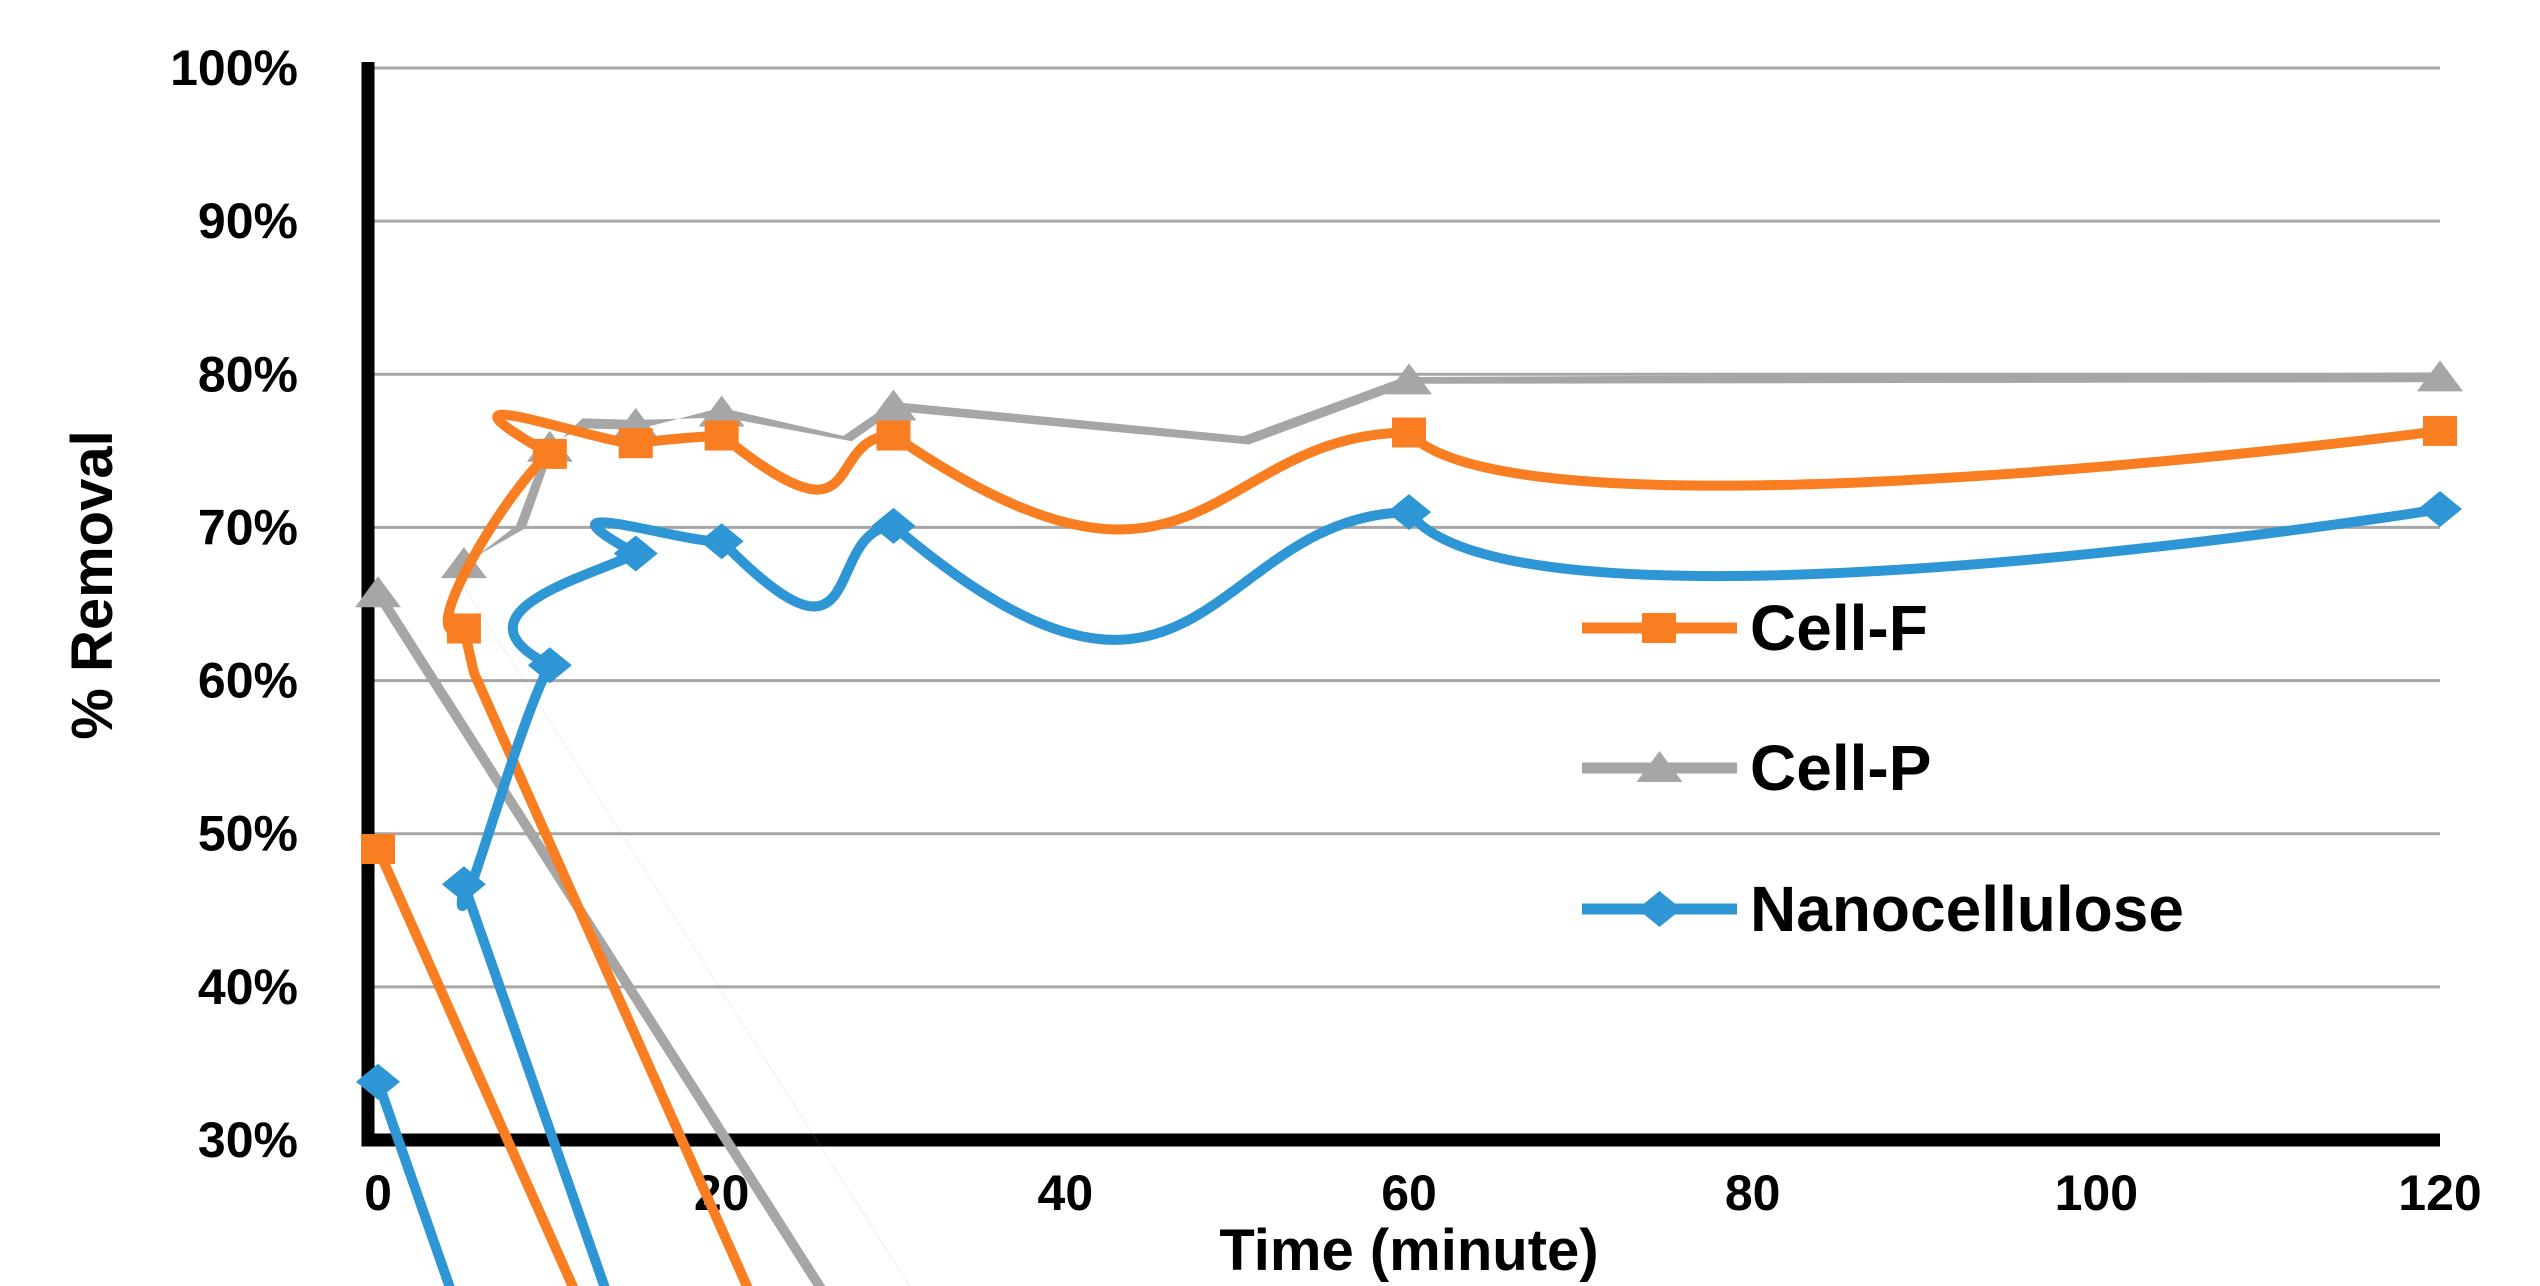 Image resolution: width=2540 pixels, height=1286 pixels. I want to click on x-tick-label: 40, so click(1066, 1193).